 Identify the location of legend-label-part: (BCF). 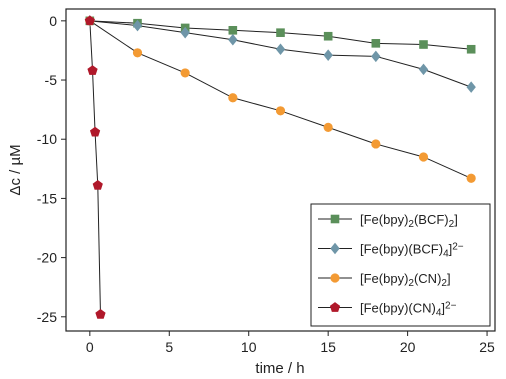
(431, 219).